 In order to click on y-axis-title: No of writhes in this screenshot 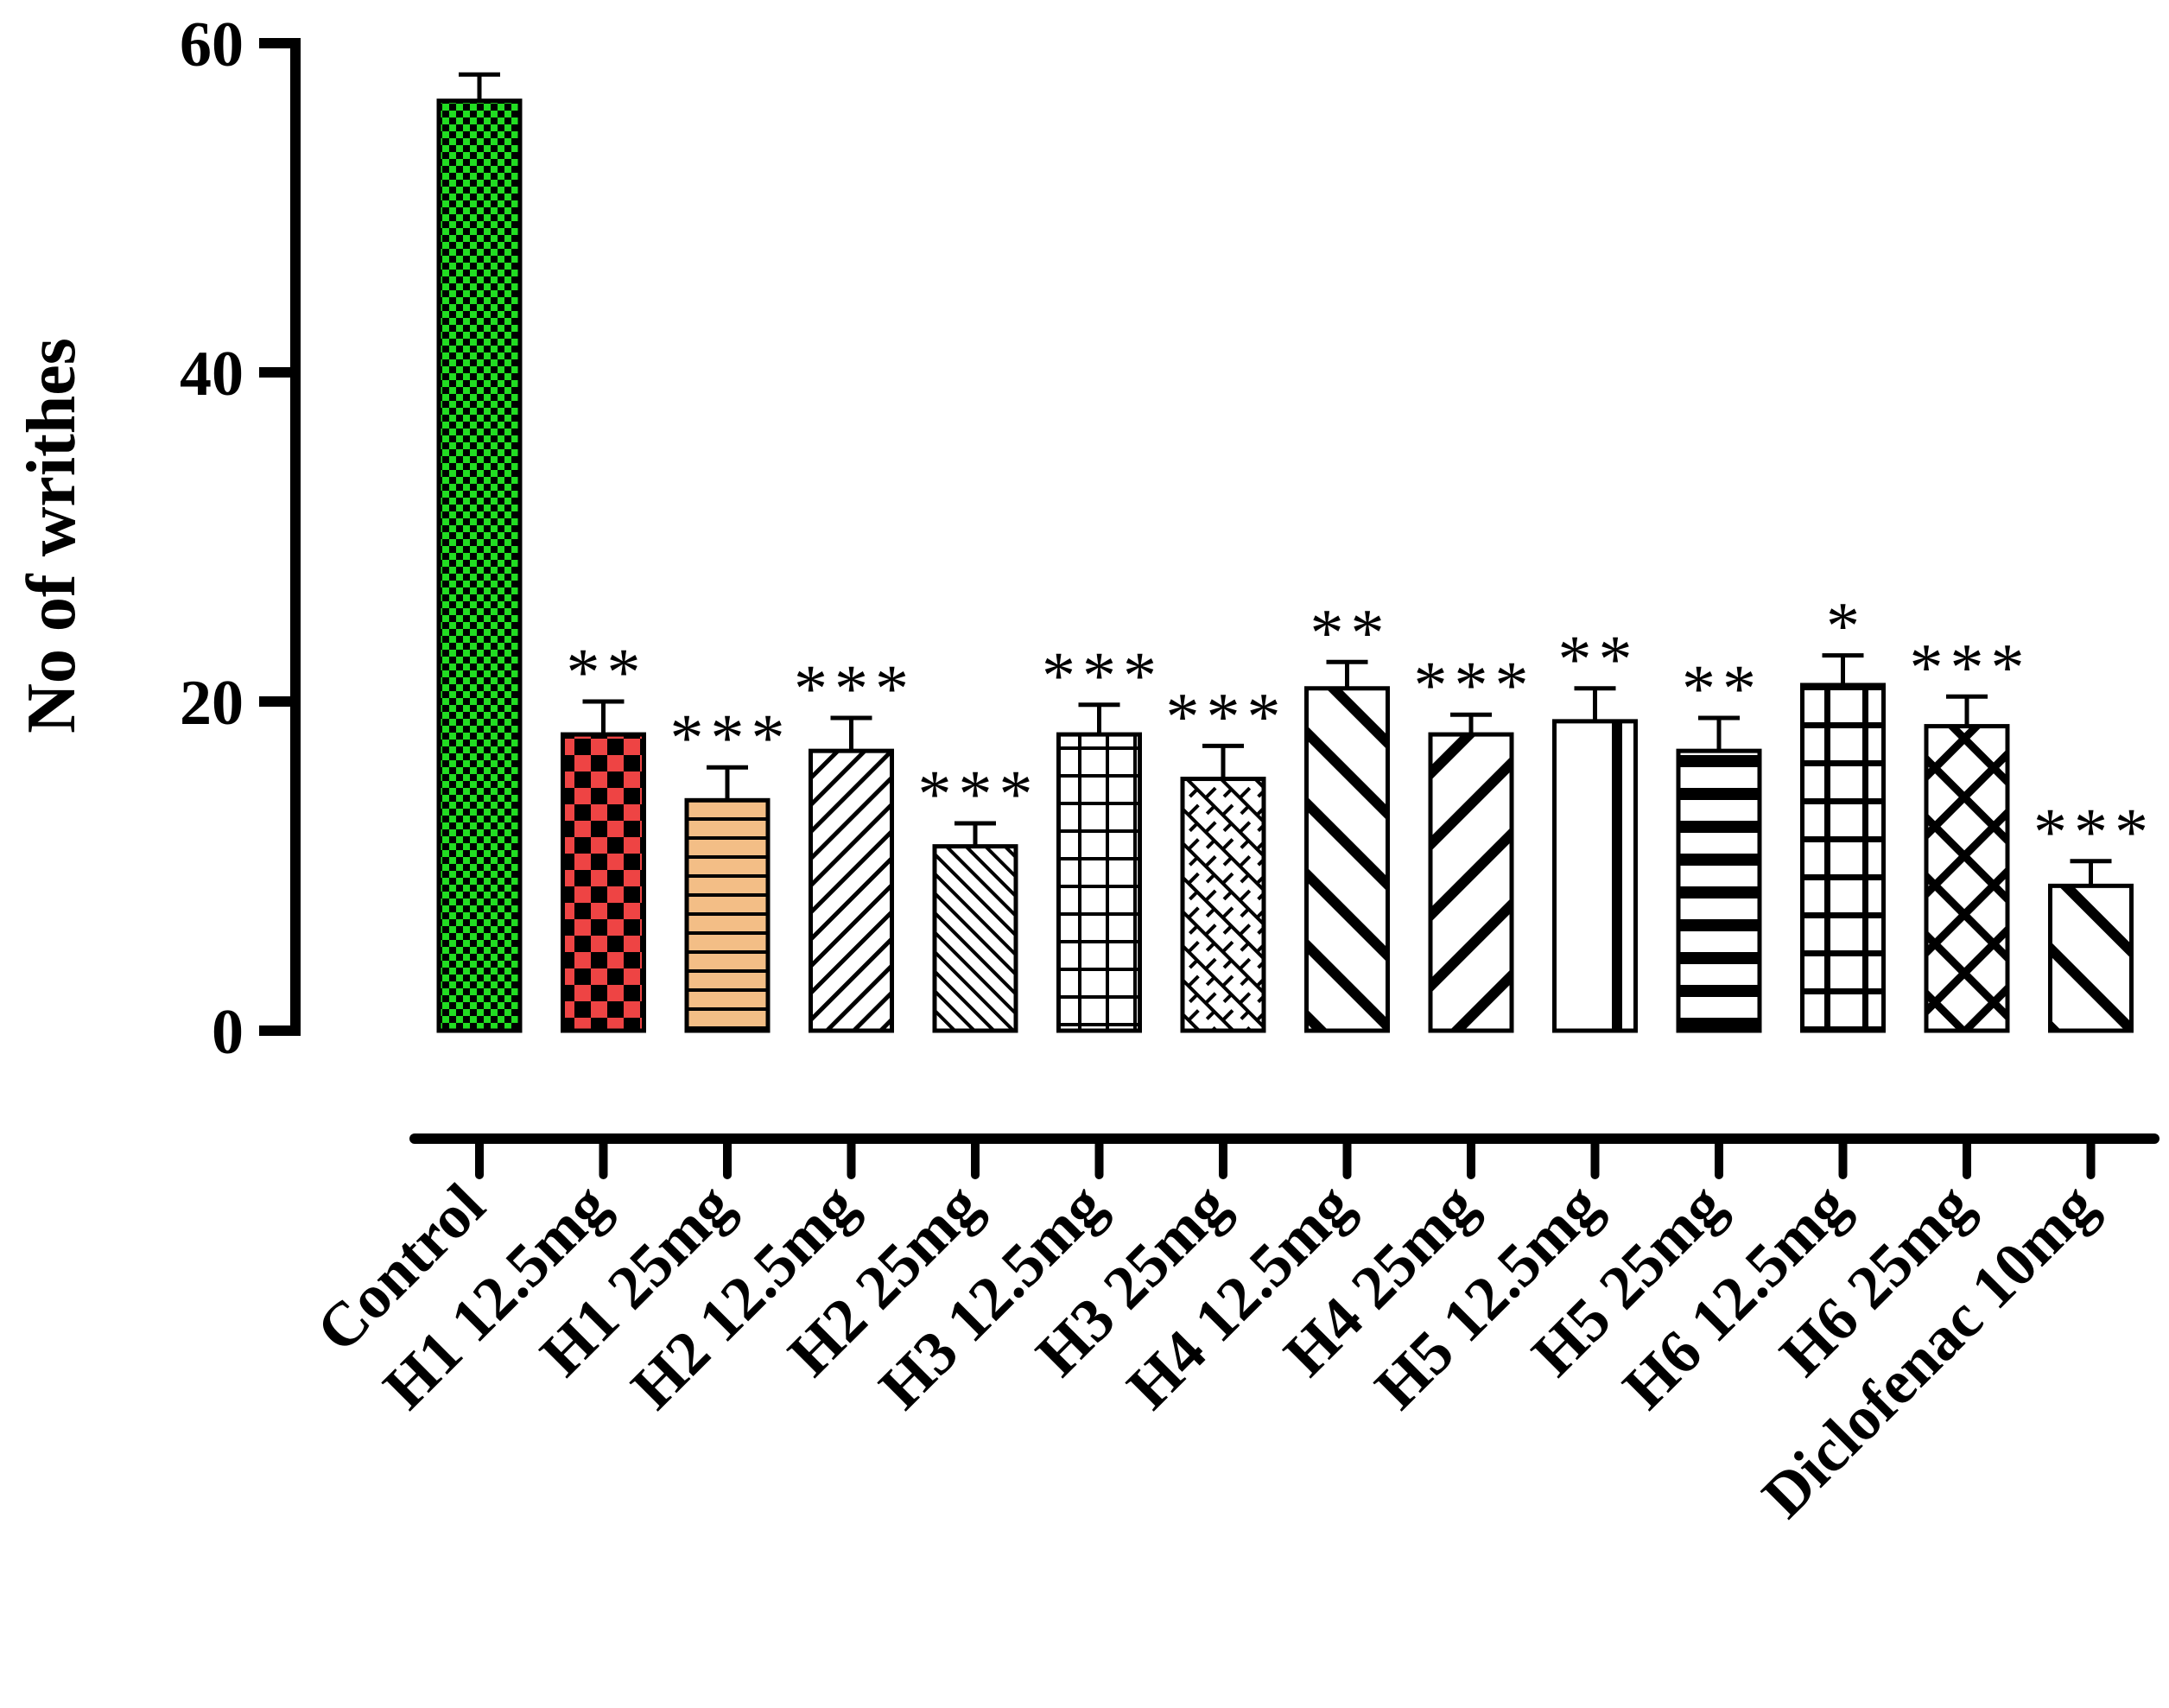, I will do `click(52, 535)`.